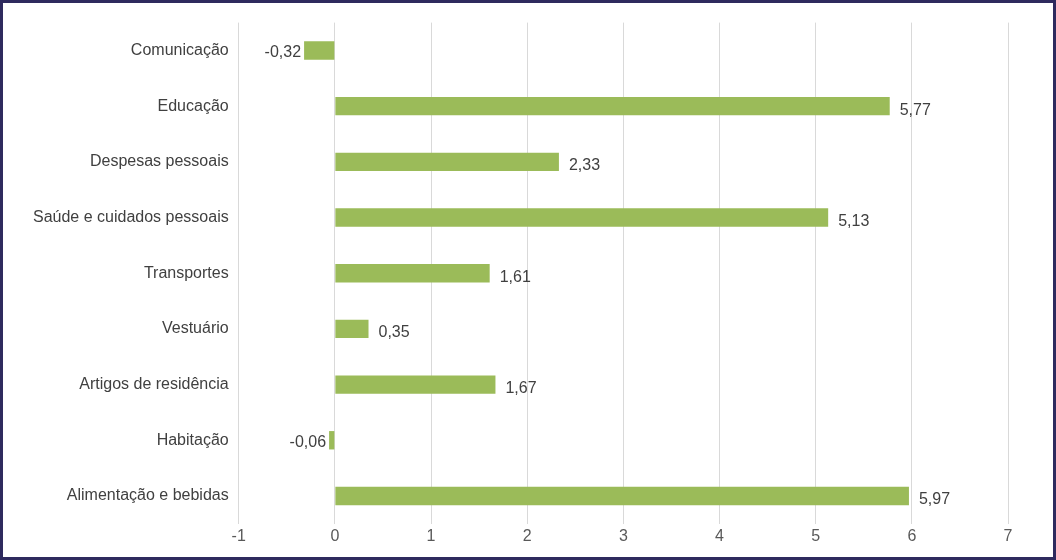 Image resolution: width=1056 pixels, height=560 pixels. I want to click on data-label: 5,13, so click(854, 220).